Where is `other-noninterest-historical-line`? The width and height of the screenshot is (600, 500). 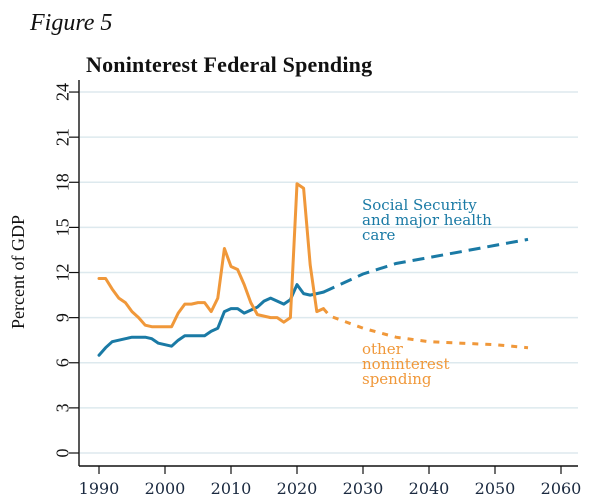 other-noninterest-historical-line is located at coordinates (211, 255).